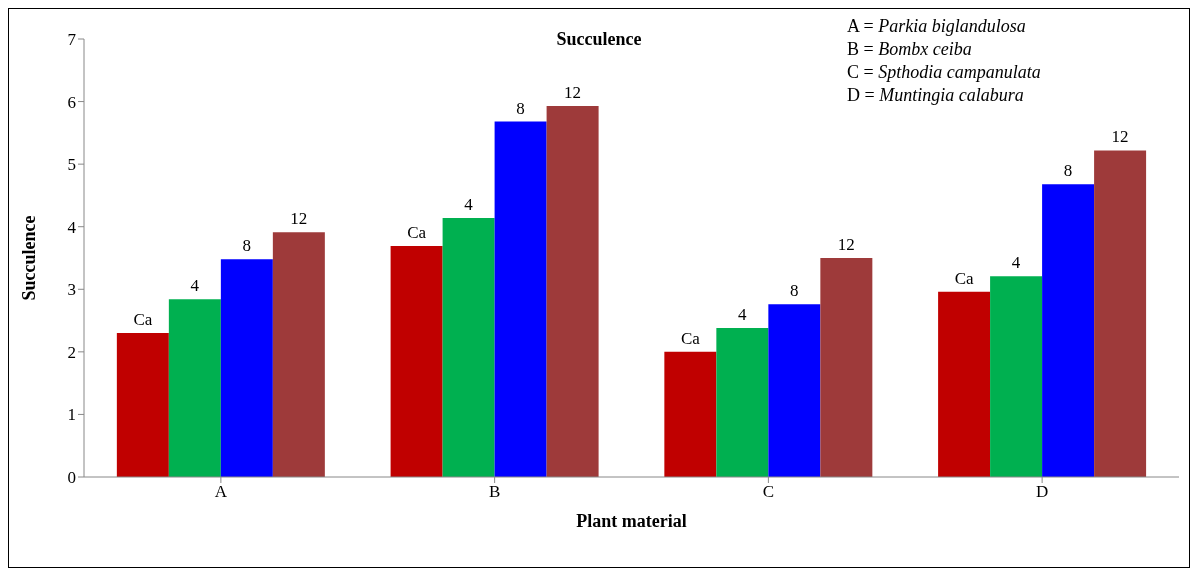  What do you see at coordinates (936, 95) in the screenshot?
I see `annotation: D = Muntingia calabura` at bounding box center [936, 95].